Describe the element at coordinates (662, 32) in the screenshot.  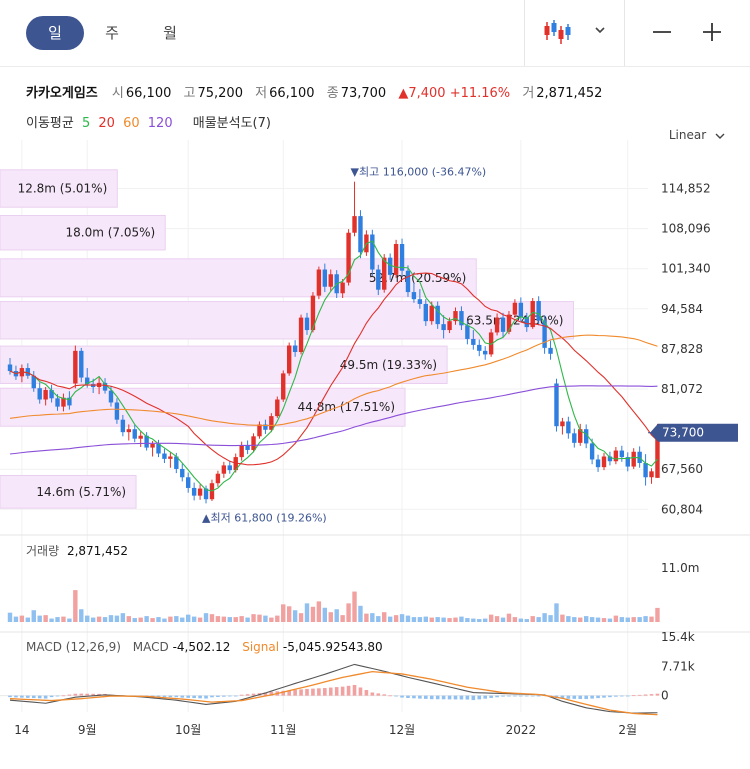
I see `minus-icon` at that location.